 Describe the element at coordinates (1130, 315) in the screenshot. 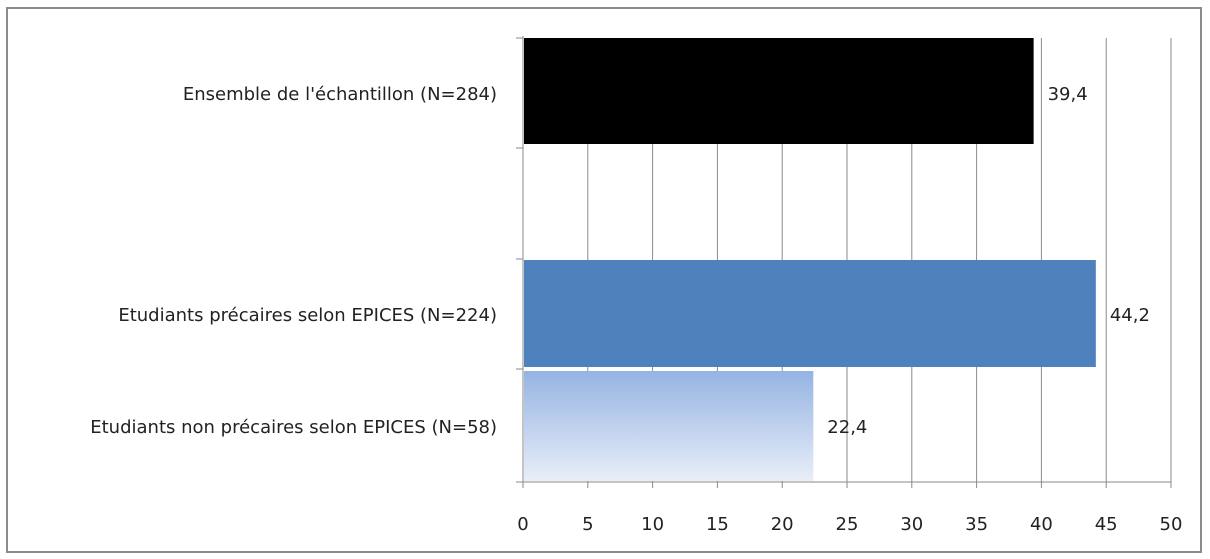

I see `data-label-2: 44,2` at that location.